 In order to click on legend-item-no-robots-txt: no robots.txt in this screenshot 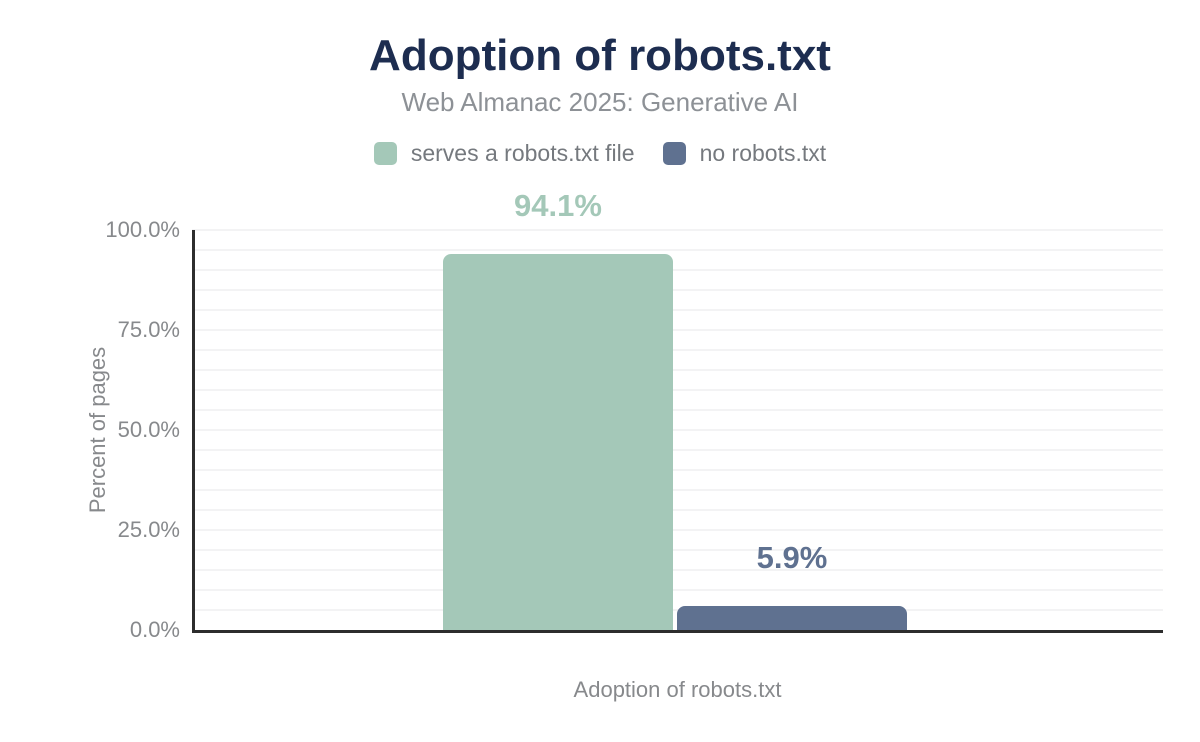, I will do `click(744, 153)`.